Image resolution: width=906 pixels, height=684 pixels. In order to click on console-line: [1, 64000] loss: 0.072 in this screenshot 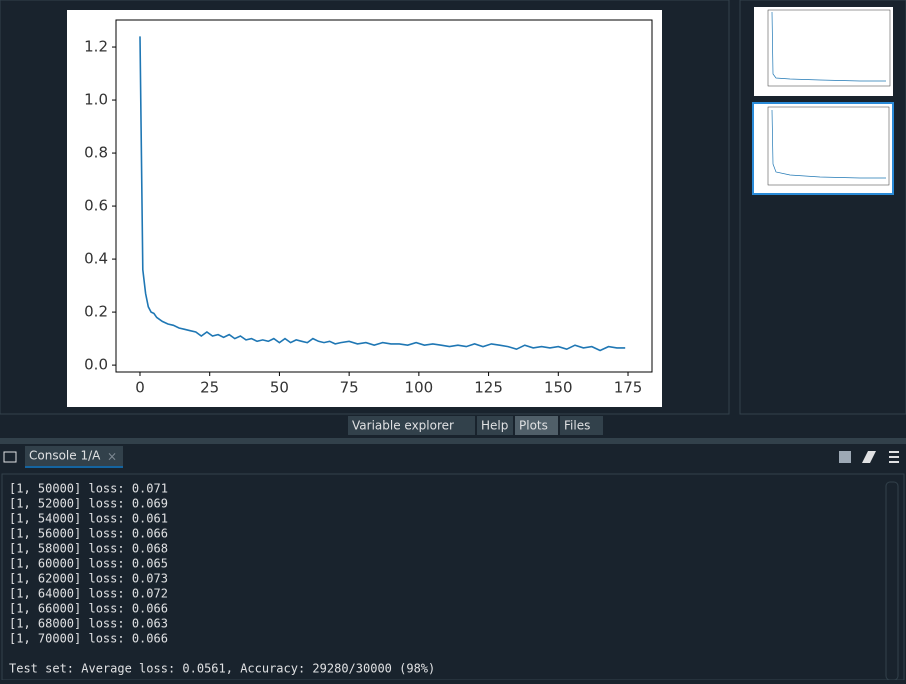, I will do `click(88, 594)`.